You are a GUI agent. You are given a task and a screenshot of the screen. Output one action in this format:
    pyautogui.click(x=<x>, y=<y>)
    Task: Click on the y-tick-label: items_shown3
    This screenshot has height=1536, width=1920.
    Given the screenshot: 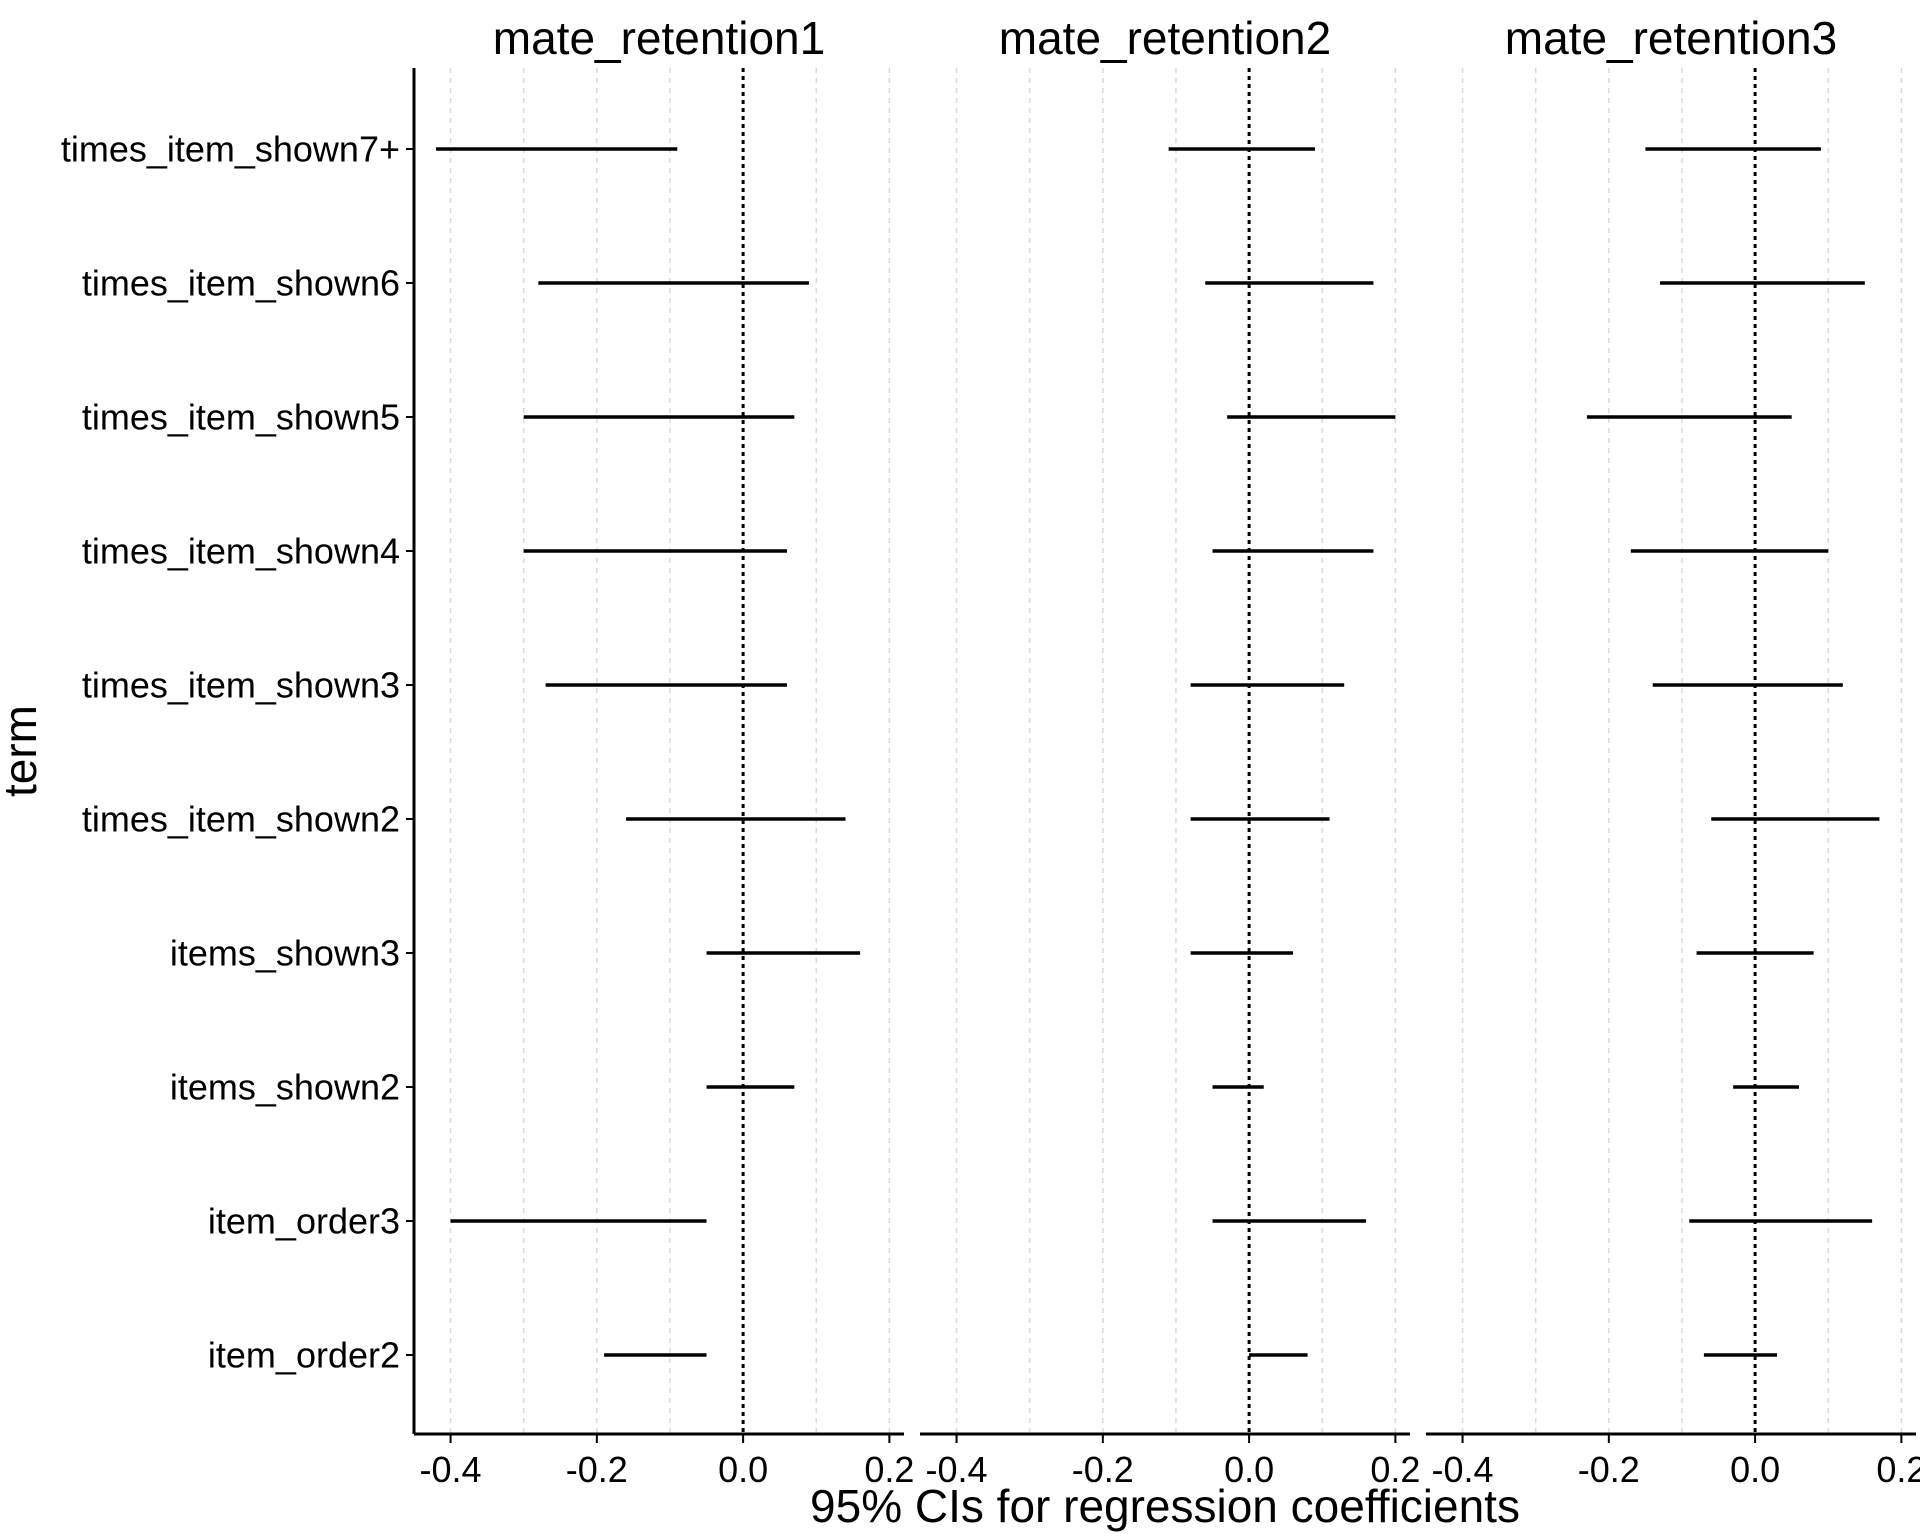 What is the action you would take?
    pyautogui.click(x=285, y=953)
    